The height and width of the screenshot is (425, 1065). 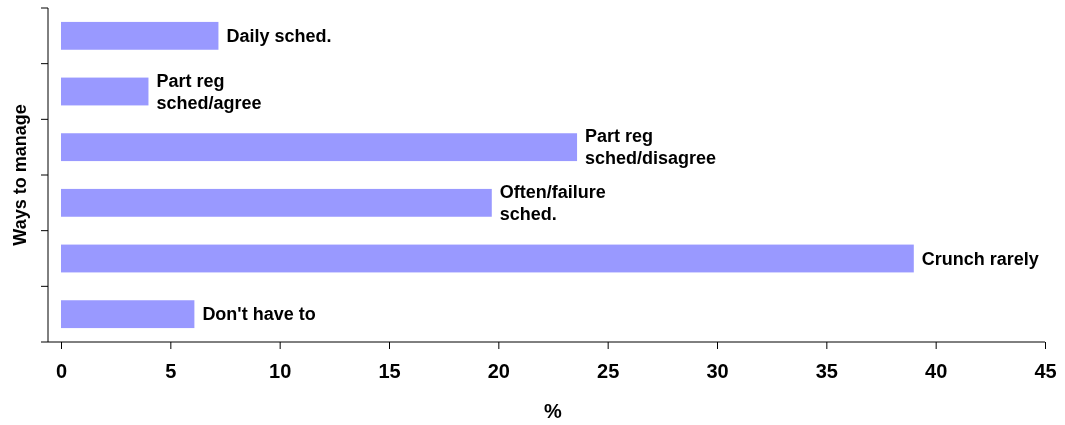 I want to click on y-tick-label: Part reg sched/disagree, so click(x=651, y=147).